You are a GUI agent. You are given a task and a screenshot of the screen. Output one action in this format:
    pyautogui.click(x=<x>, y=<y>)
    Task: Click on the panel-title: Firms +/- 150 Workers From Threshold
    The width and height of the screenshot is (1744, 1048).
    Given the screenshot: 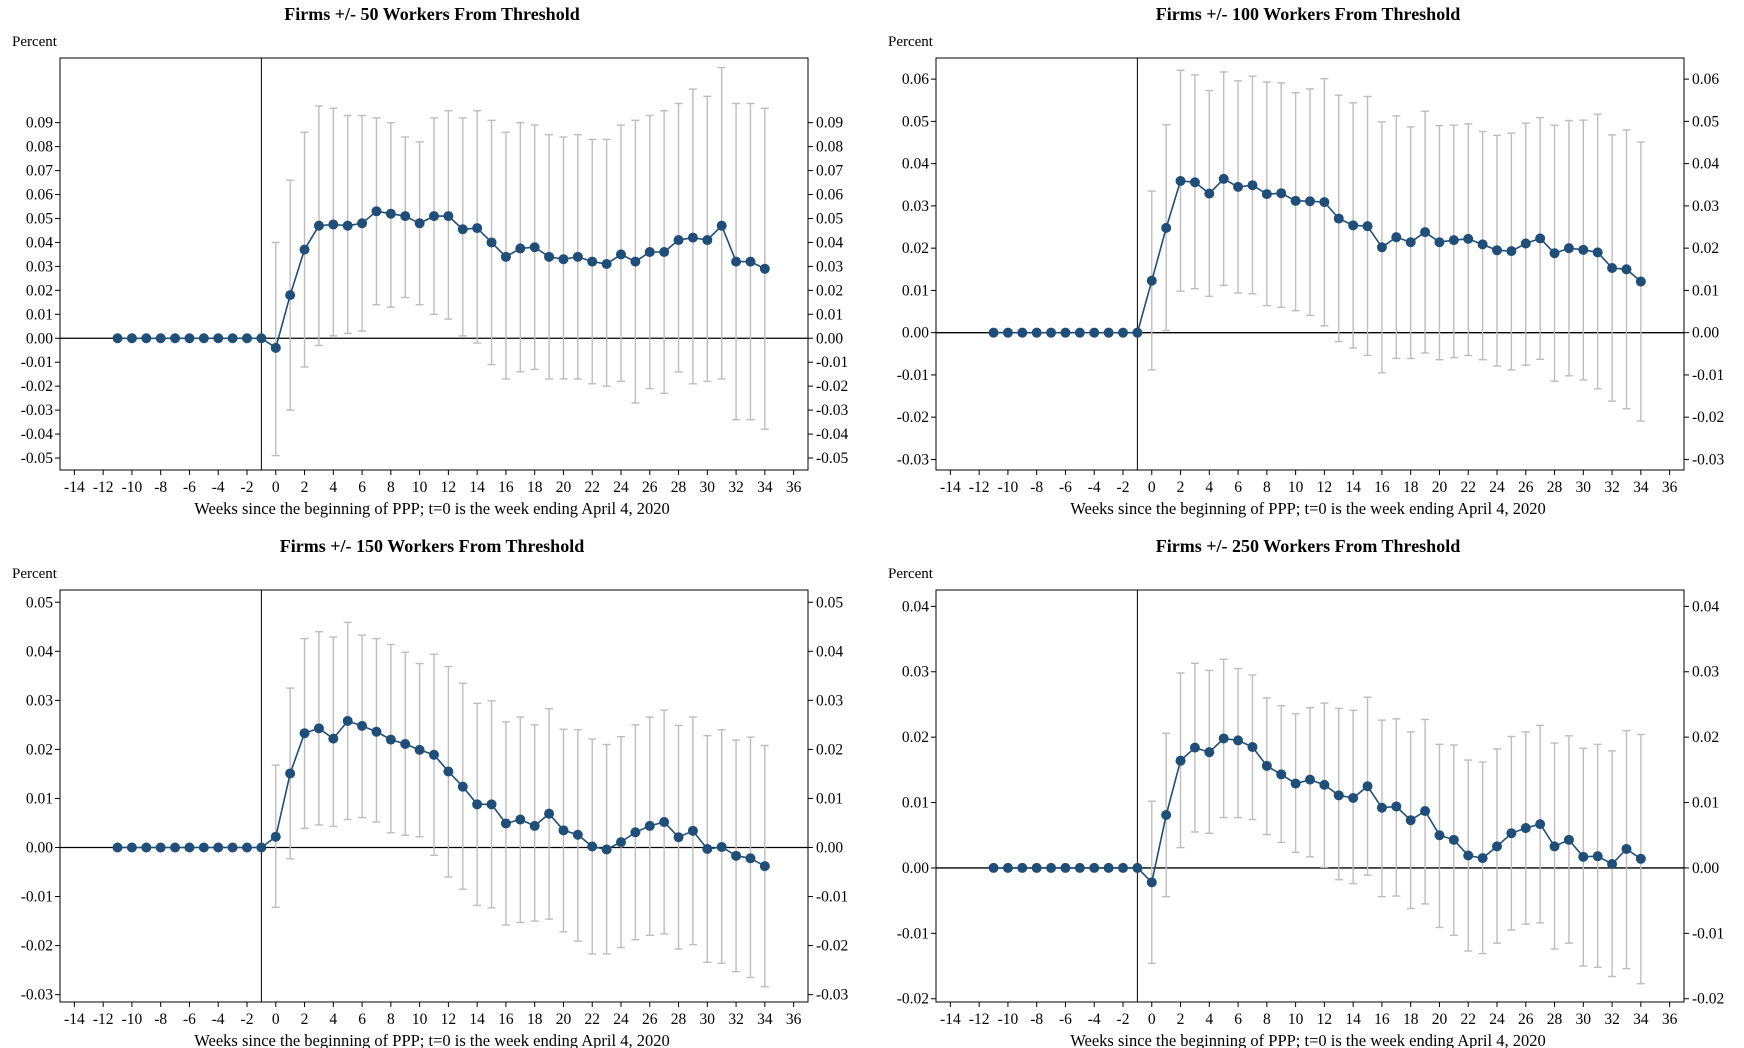 What is the action you would take?
    pyautogui.click(x=432, y=546)
    